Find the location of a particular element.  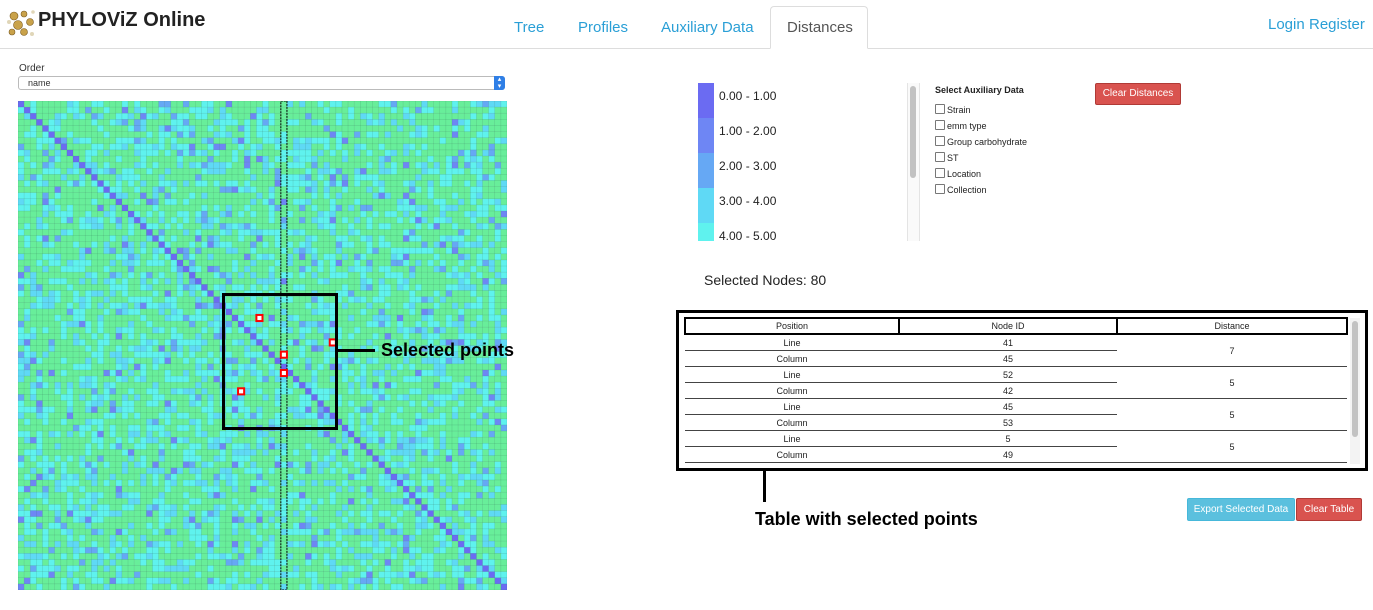

selected-points-callout-box is located at coordinates (280, 361).